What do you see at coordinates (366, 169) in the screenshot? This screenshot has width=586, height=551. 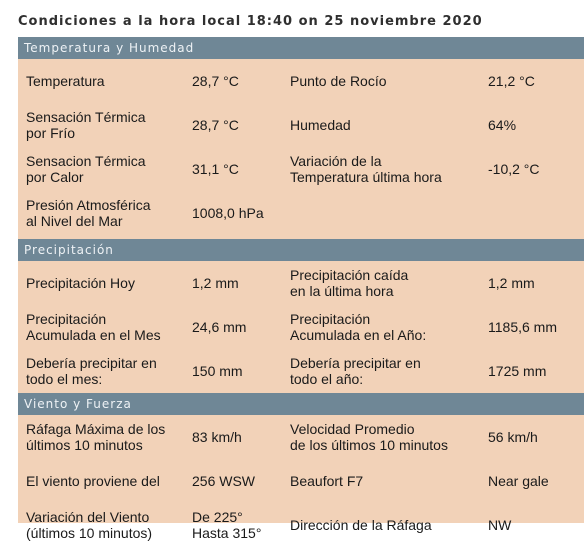 I see `label-temperature-change: Variación de la Temperatura última hora` at bounding box center [366, 169].